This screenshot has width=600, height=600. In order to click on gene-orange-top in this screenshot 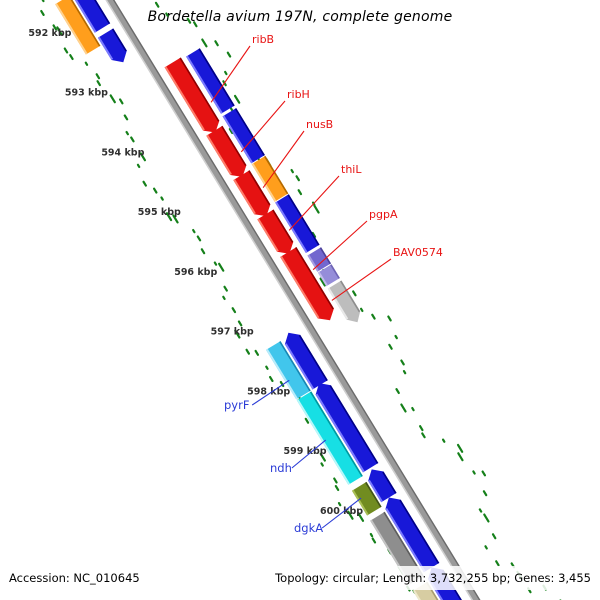, I will do `click(78, 27)`.